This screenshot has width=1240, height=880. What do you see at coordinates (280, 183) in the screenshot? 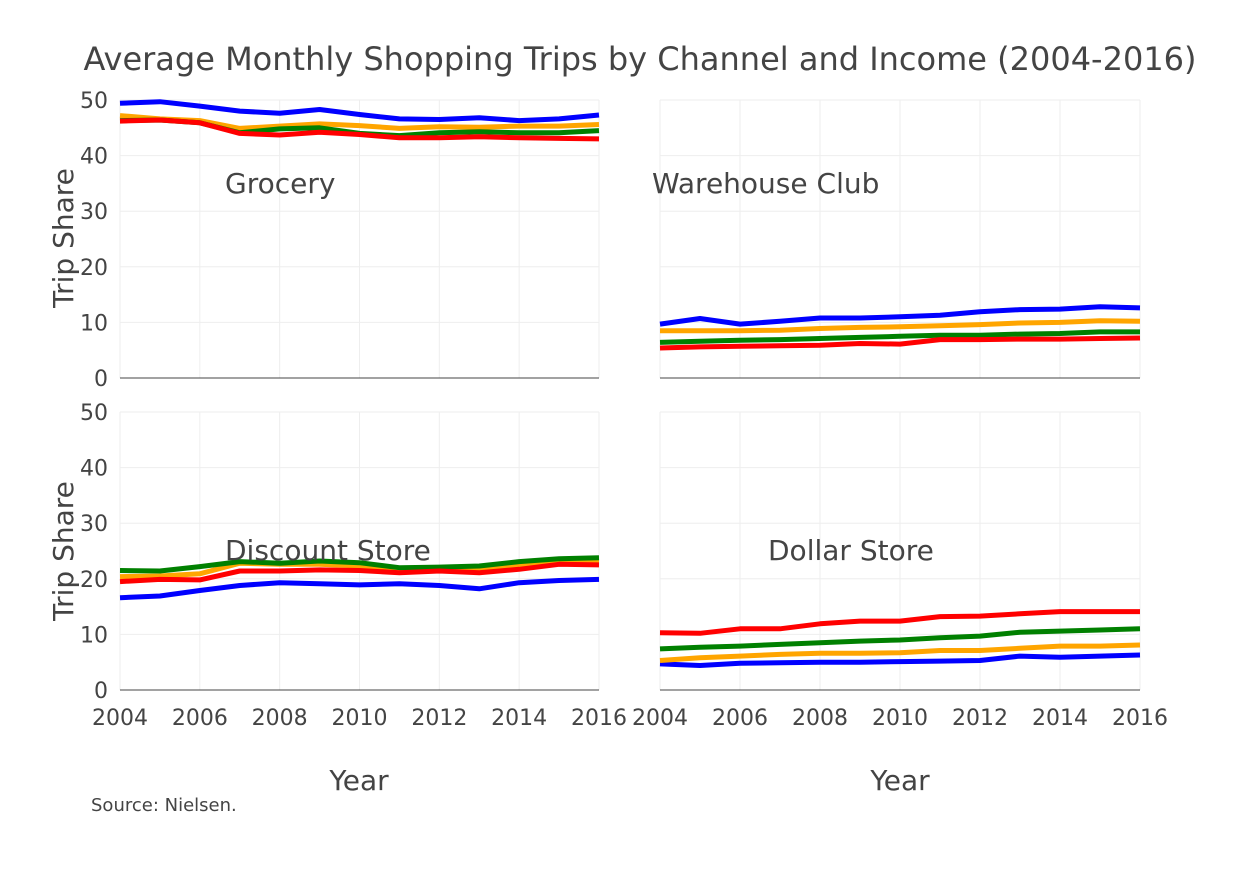
I see `panel-label-grocery: Grocery` at bounding box center [280, 183].